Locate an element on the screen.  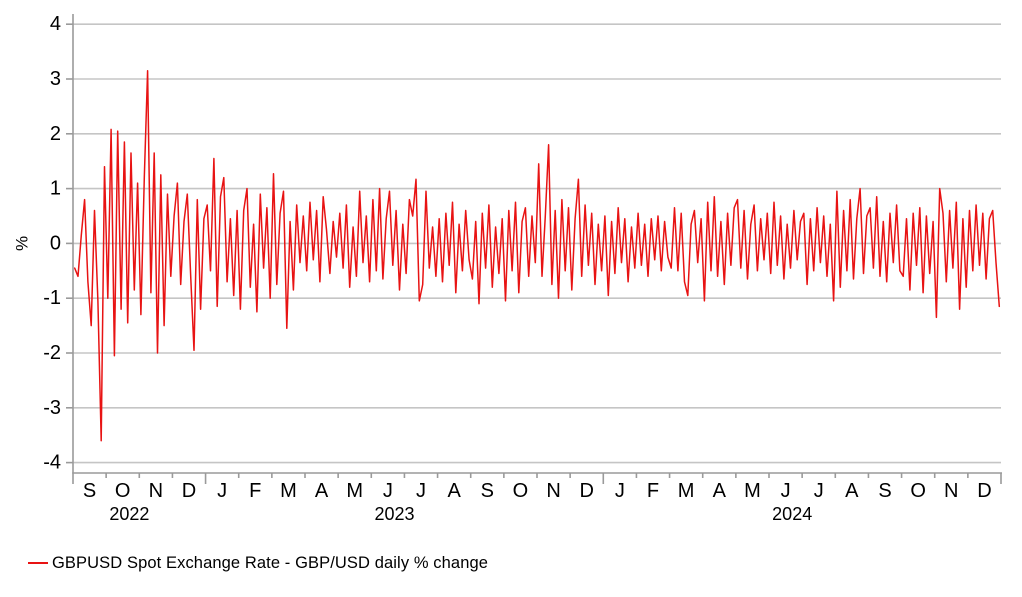
y-tick-label: -4 is located at coordinates (52, 463).